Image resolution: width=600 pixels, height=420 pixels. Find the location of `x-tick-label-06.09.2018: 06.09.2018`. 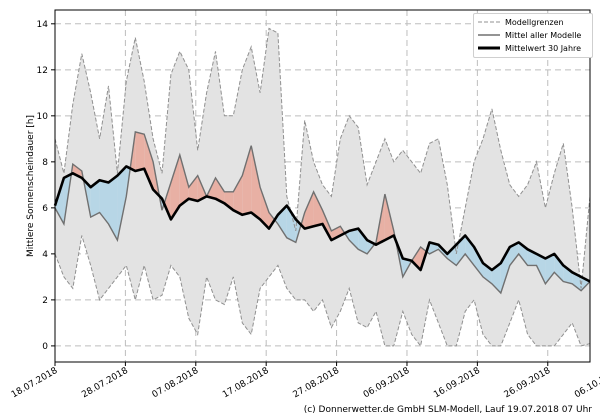

x-tick-label-06.09.2018: 06.09.2018 is located at coordinates (387, 383).